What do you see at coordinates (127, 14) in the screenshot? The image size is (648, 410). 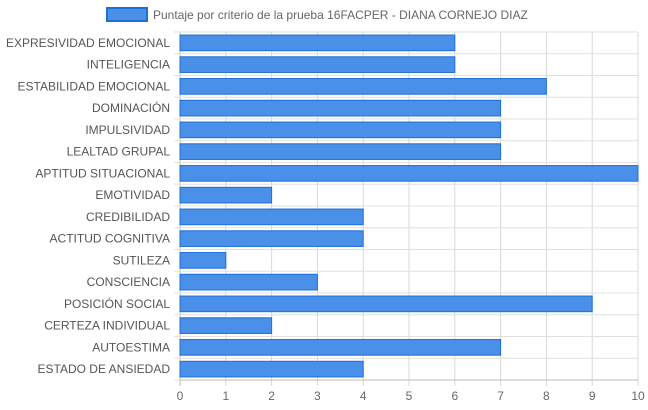 I see `legend-swatch` at bounding box center [127, 14].